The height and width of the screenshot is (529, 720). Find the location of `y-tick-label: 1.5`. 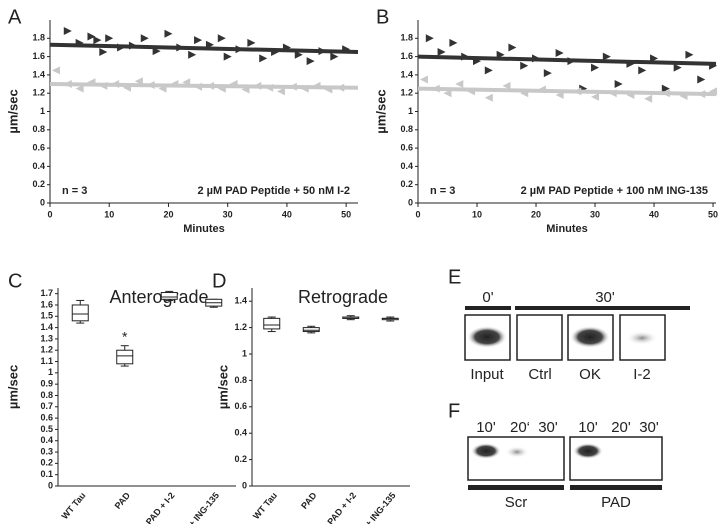

y-tick-label: 1.5 is located at coordinates (46, 316).